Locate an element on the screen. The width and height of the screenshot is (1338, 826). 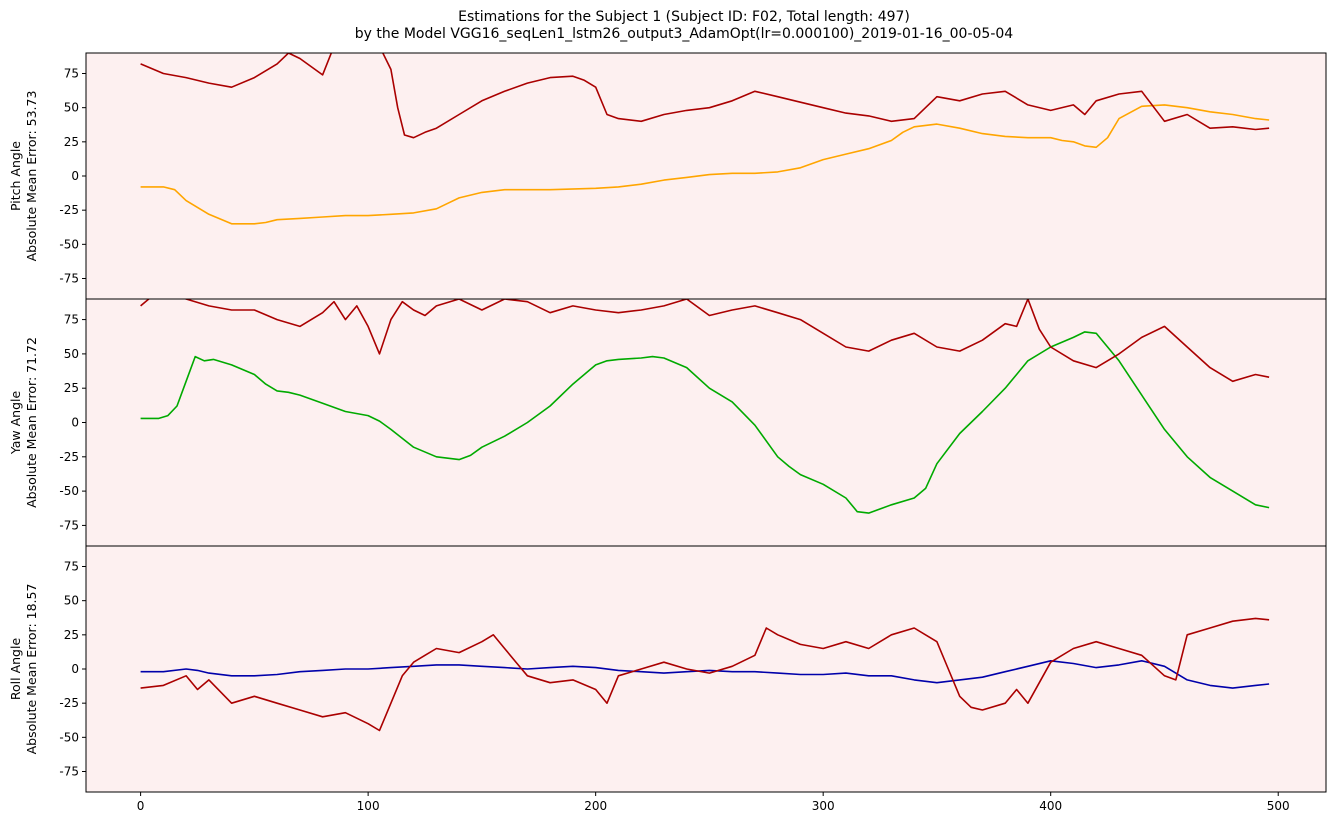
roll-y-tick-label: 50 is located at coordinates (71, 601).